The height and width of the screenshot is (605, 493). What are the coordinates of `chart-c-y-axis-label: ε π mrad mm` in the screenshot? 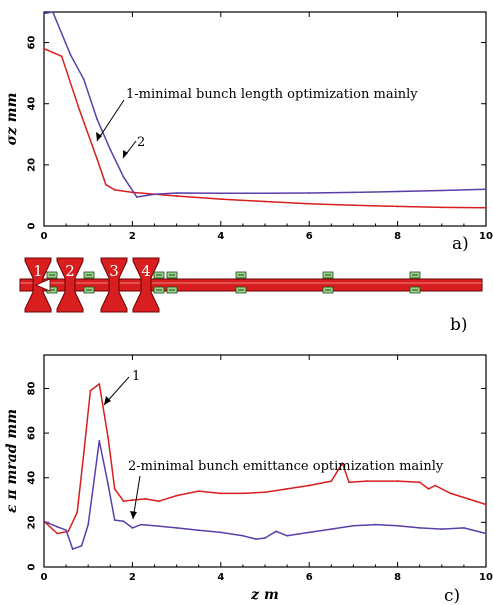 It's located at (12, 461).